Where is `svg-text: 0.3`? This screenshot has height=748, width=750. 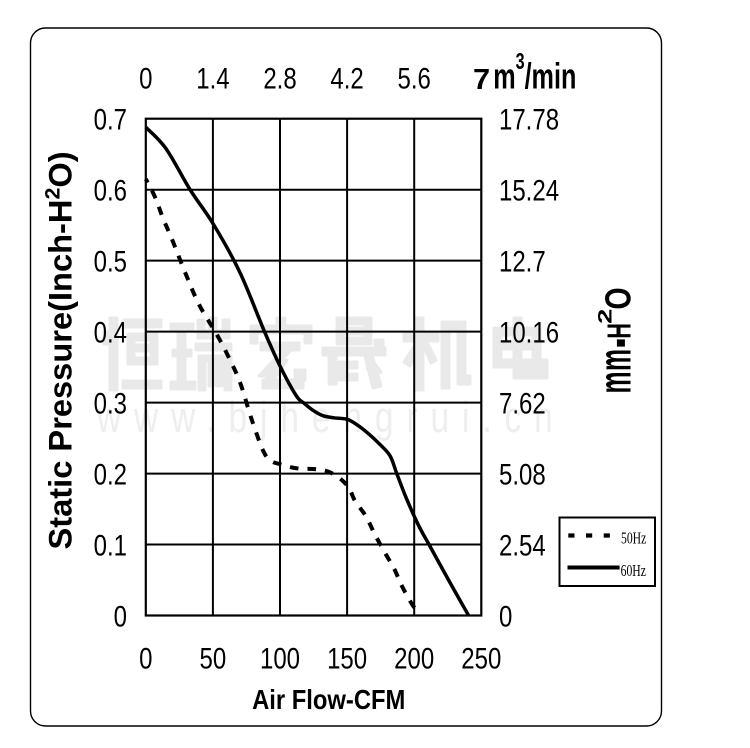 svg-text: 0.3 is located at coordinates (110, 403).